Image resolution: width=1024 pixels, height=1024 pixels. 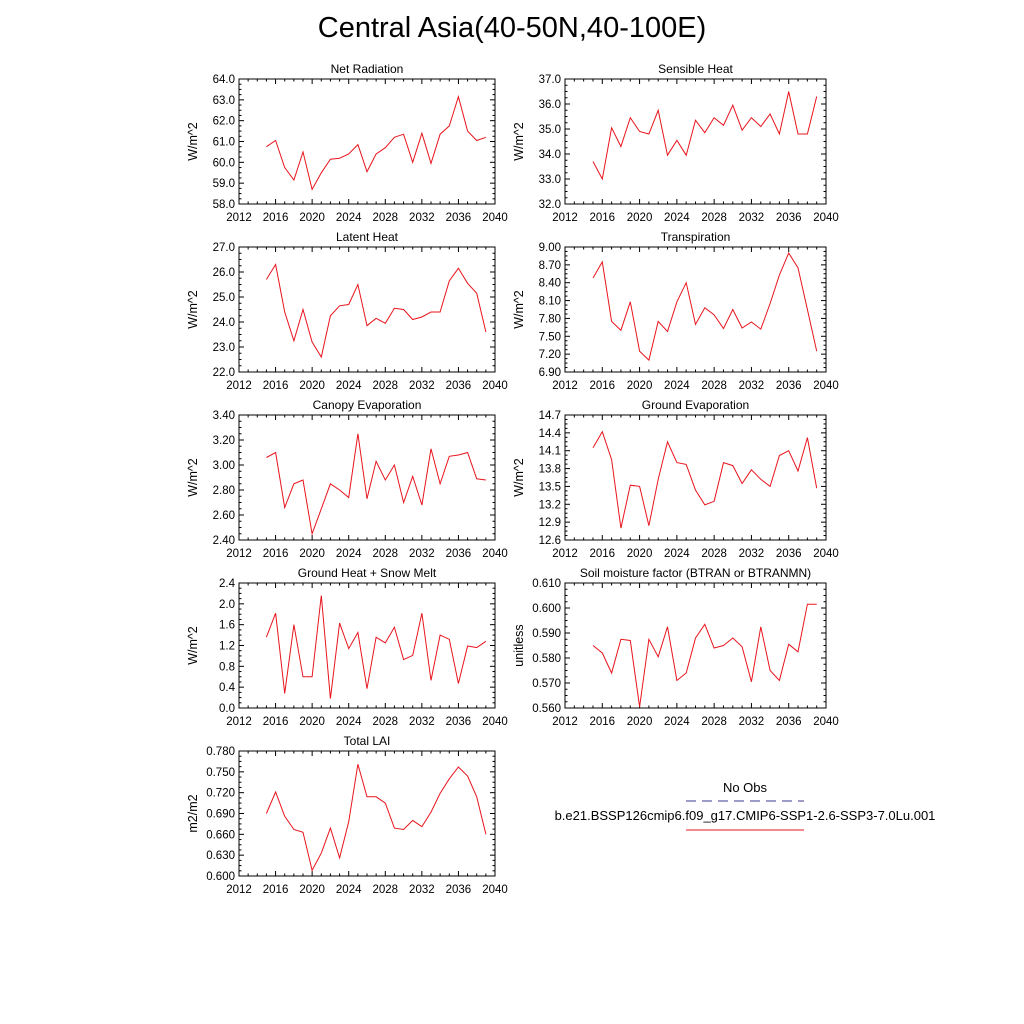 I want to click on y-tick-label: 0.690, so click(x=220, y=815).